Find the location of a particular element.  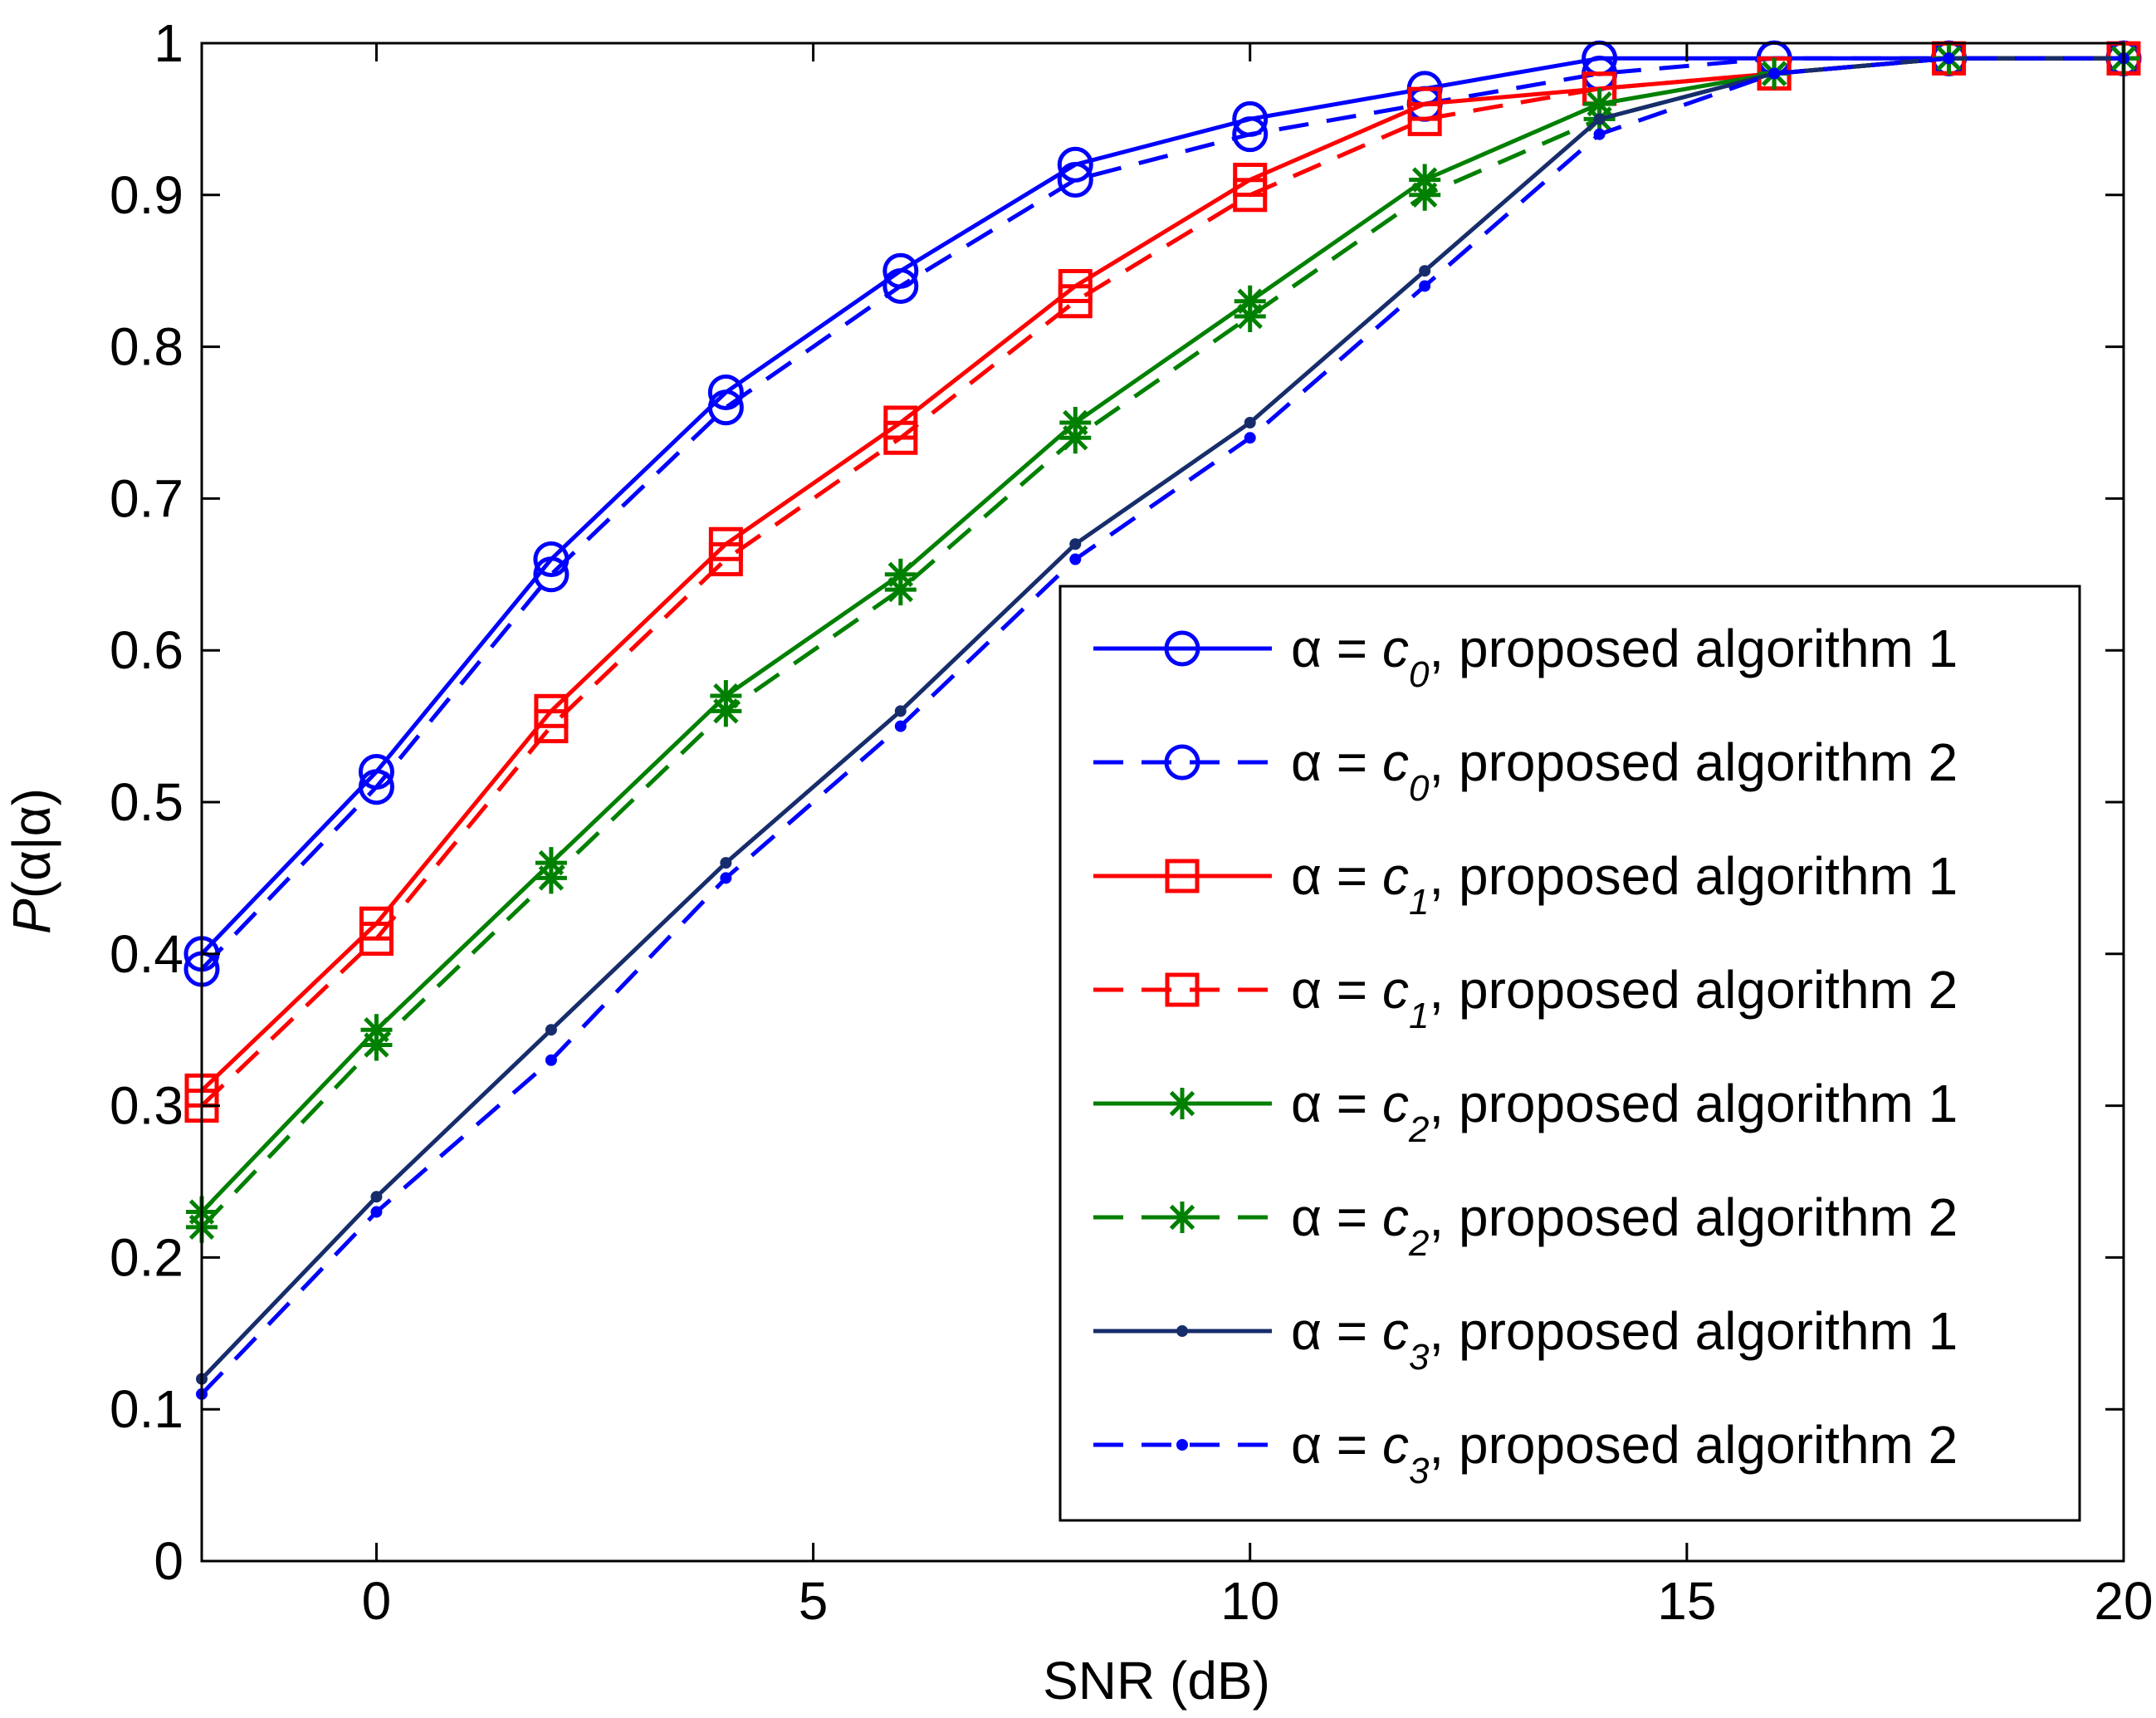

legend-label-prefix-8: α = is located at coordinates (1336, 1445).